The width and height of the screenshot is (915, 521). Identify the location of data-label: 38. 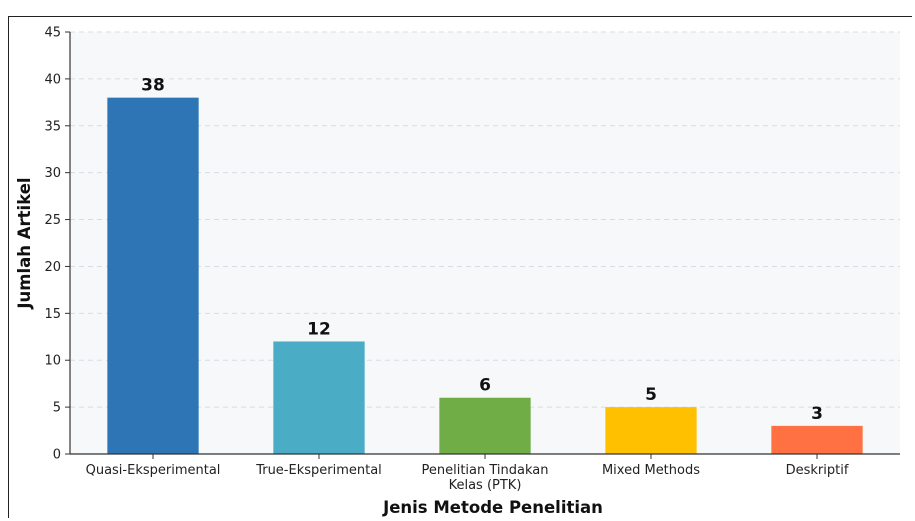
(153, 86).